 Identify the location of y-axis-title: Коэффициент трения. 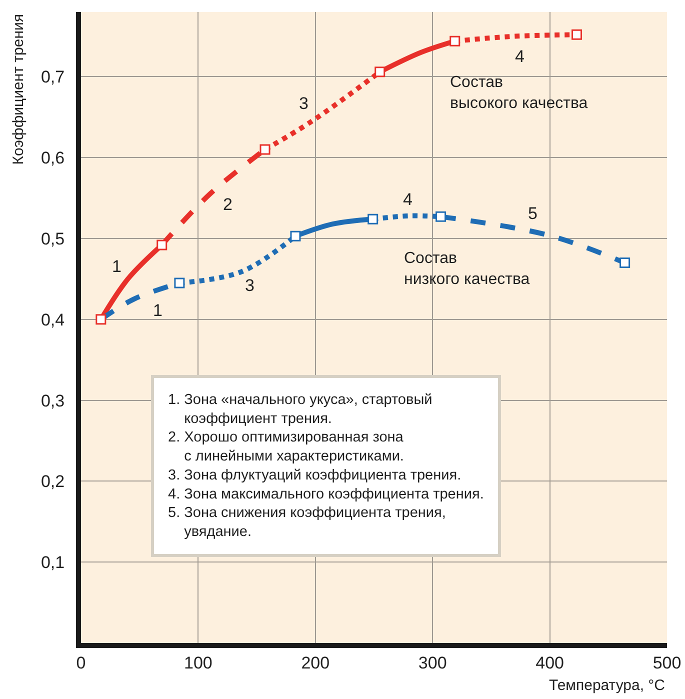
(18, 89).